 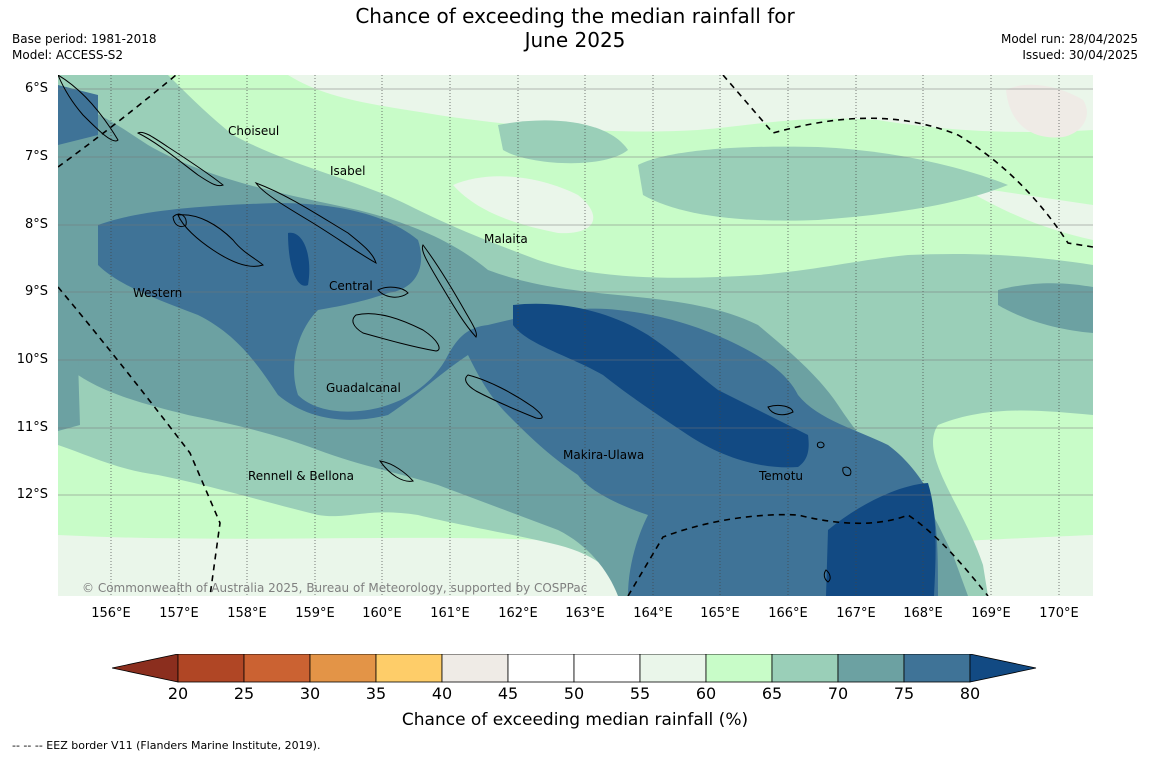 What do you see at coordinates (506, 239) in the screenshot?
I see `label-malaita: Malaita` at bounding box center [506, 239].